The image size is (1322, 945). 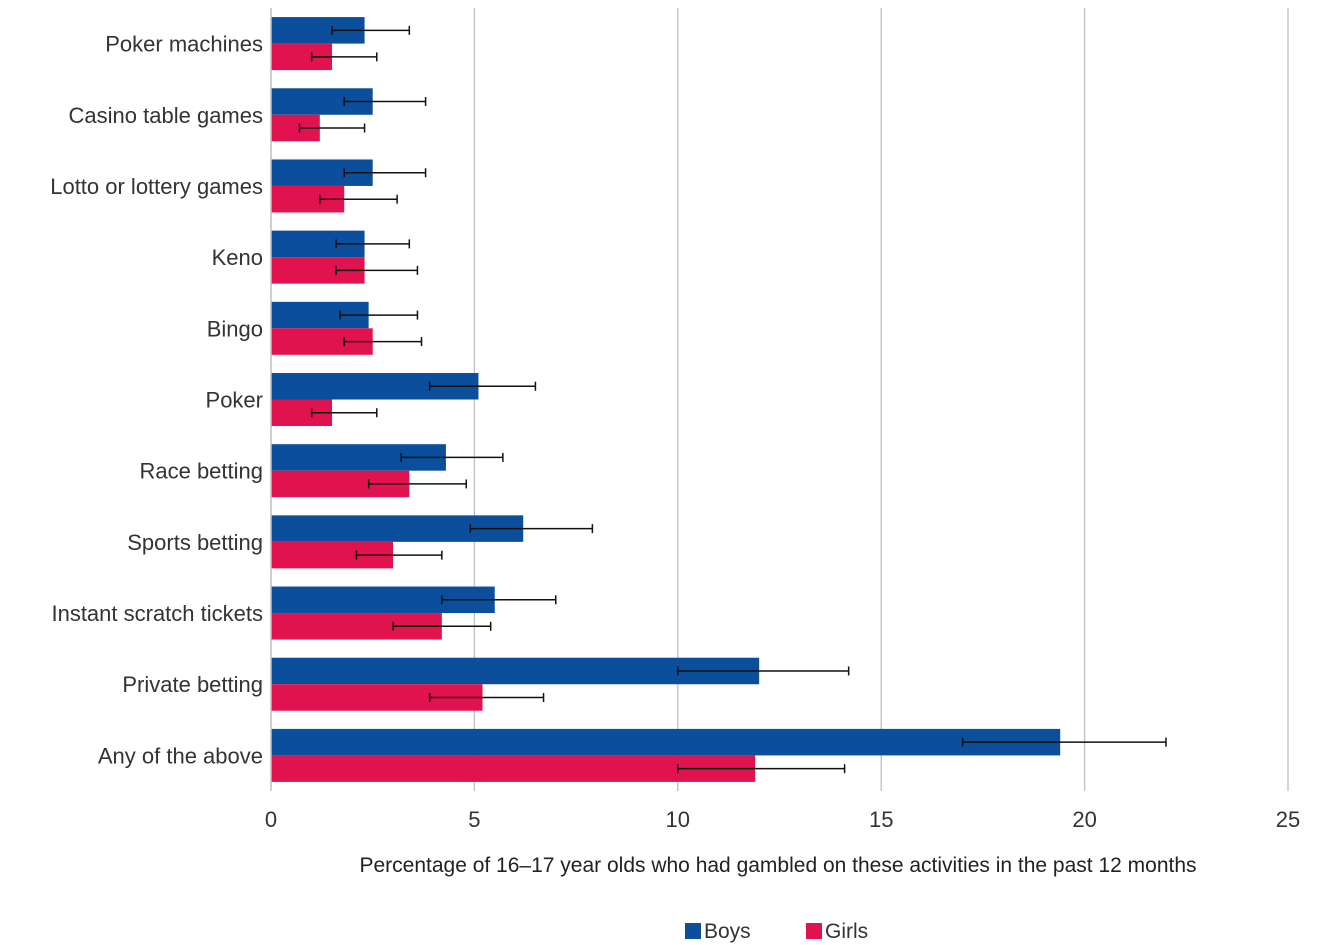 What do you see at coordinates (727, 931) in the screenshot?
I see `legend-label-boys: Boys` at bounding box center [727, 931].